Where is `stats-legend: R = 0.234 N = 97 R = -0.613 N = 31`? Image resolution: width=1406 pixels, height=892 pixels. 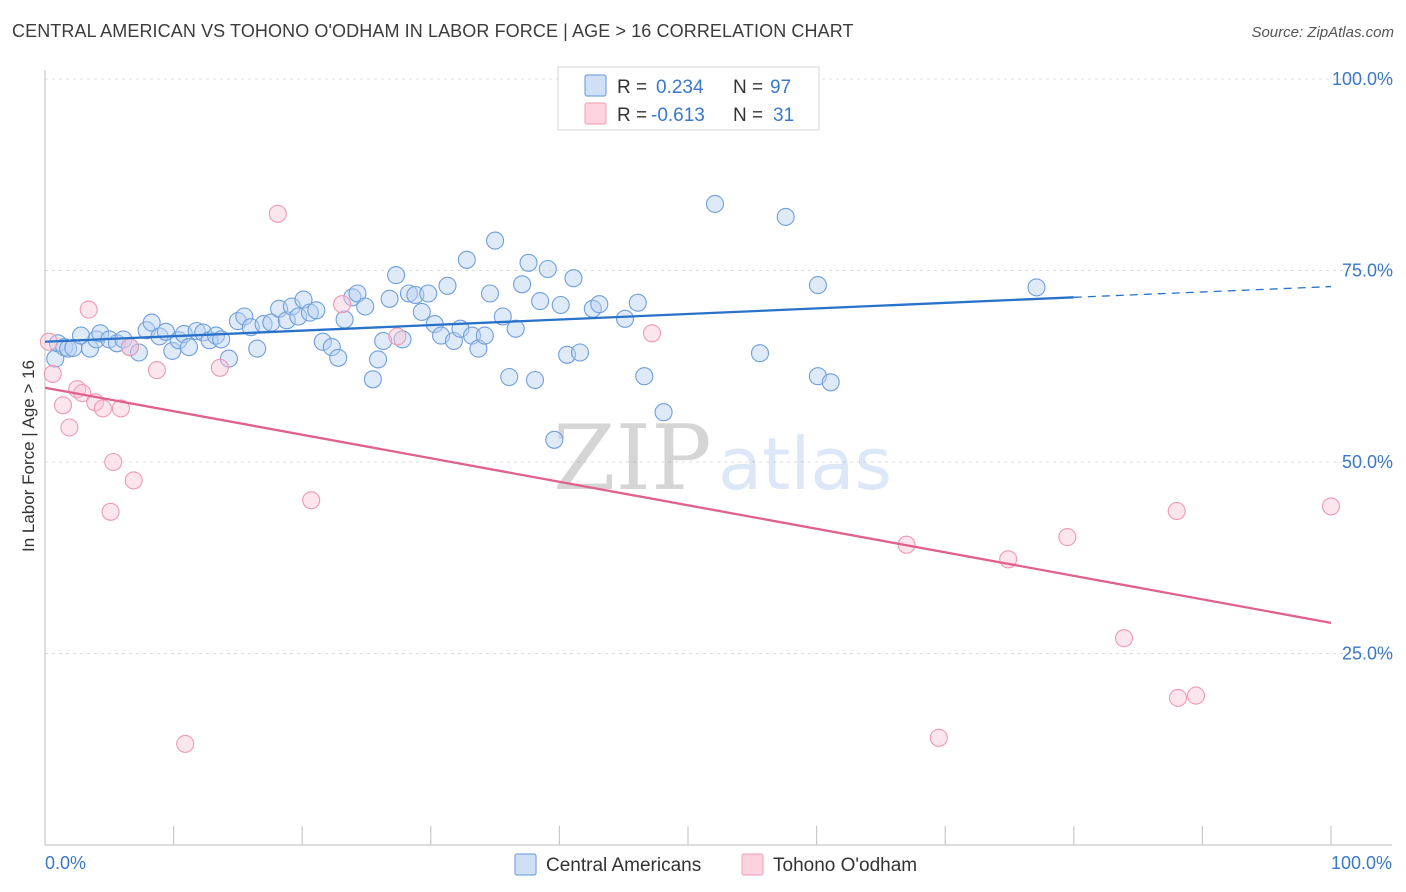 stats-legend: R = 0.234 N = 97 R = -0.613 N = 31 is located at coordinates (688, 98).